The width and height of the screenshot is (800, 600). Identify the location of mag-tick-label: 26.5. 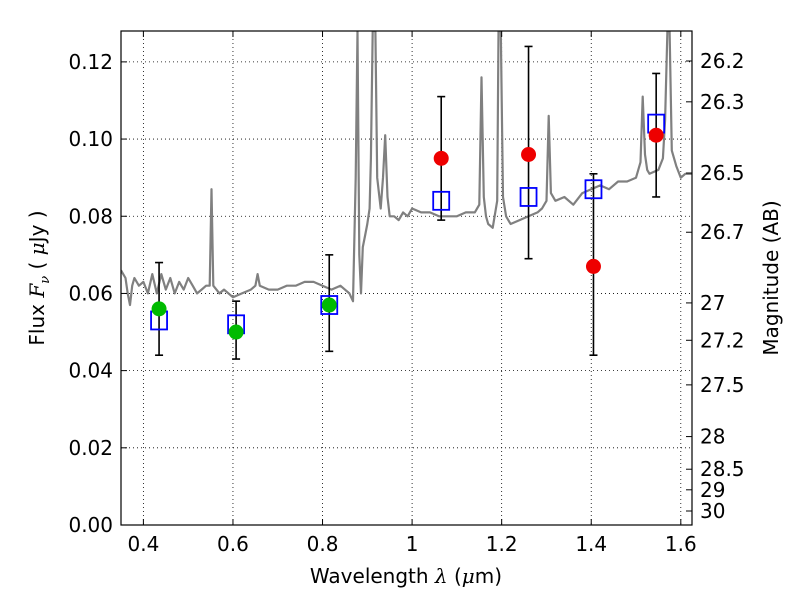
(722, 173).